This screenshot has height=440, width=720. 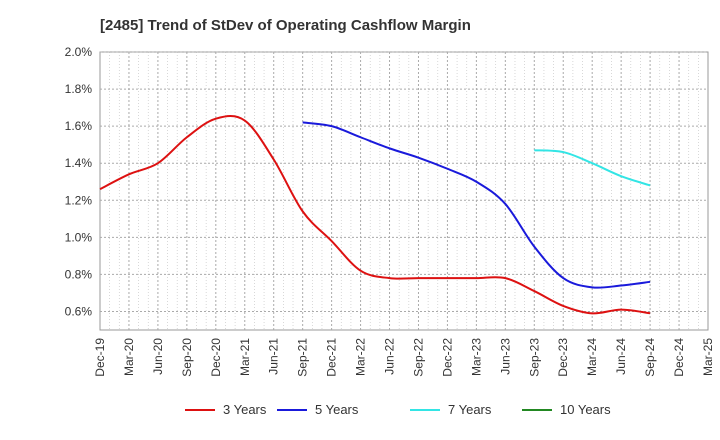 What do you see at coordinates (563, 357) in the screenshot?
I see `x-tick-label: Dec-23` at bounding box center [563, 357].